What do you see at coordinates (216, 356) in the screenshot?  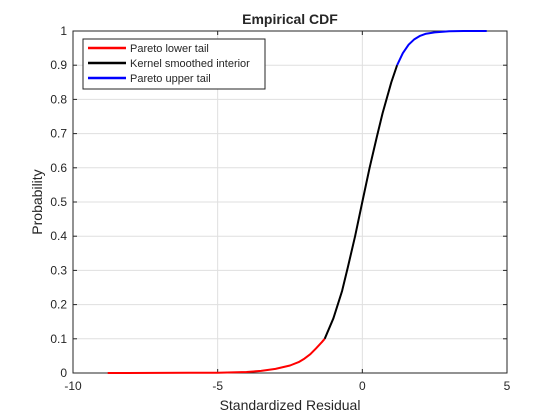 I see `series-line-pareto-lower-tail` at bounding box center [216, 356].